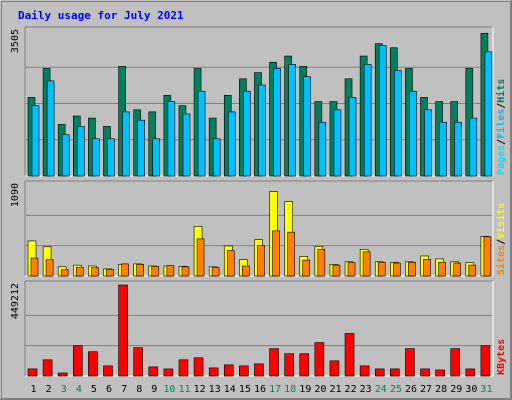 The height and width of the screenshot is (400, 512). Describe the element at coordinates (124, 389) in the screenshot. I see `day-label-7: 7` at that location.